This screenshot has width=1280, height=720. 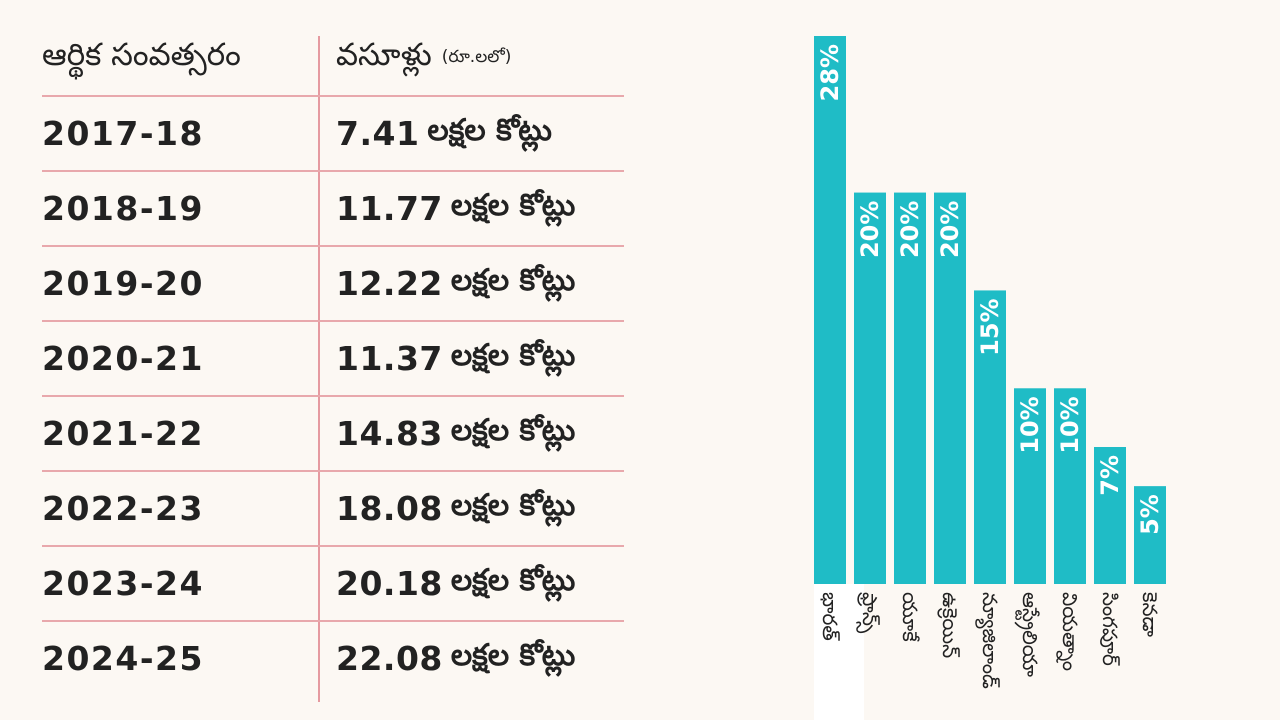 I want to click on table-header-row: ఆర్థిక సంవత్సరం వసూళ్లు (రూ.లలో), so click(x=332, y=59).